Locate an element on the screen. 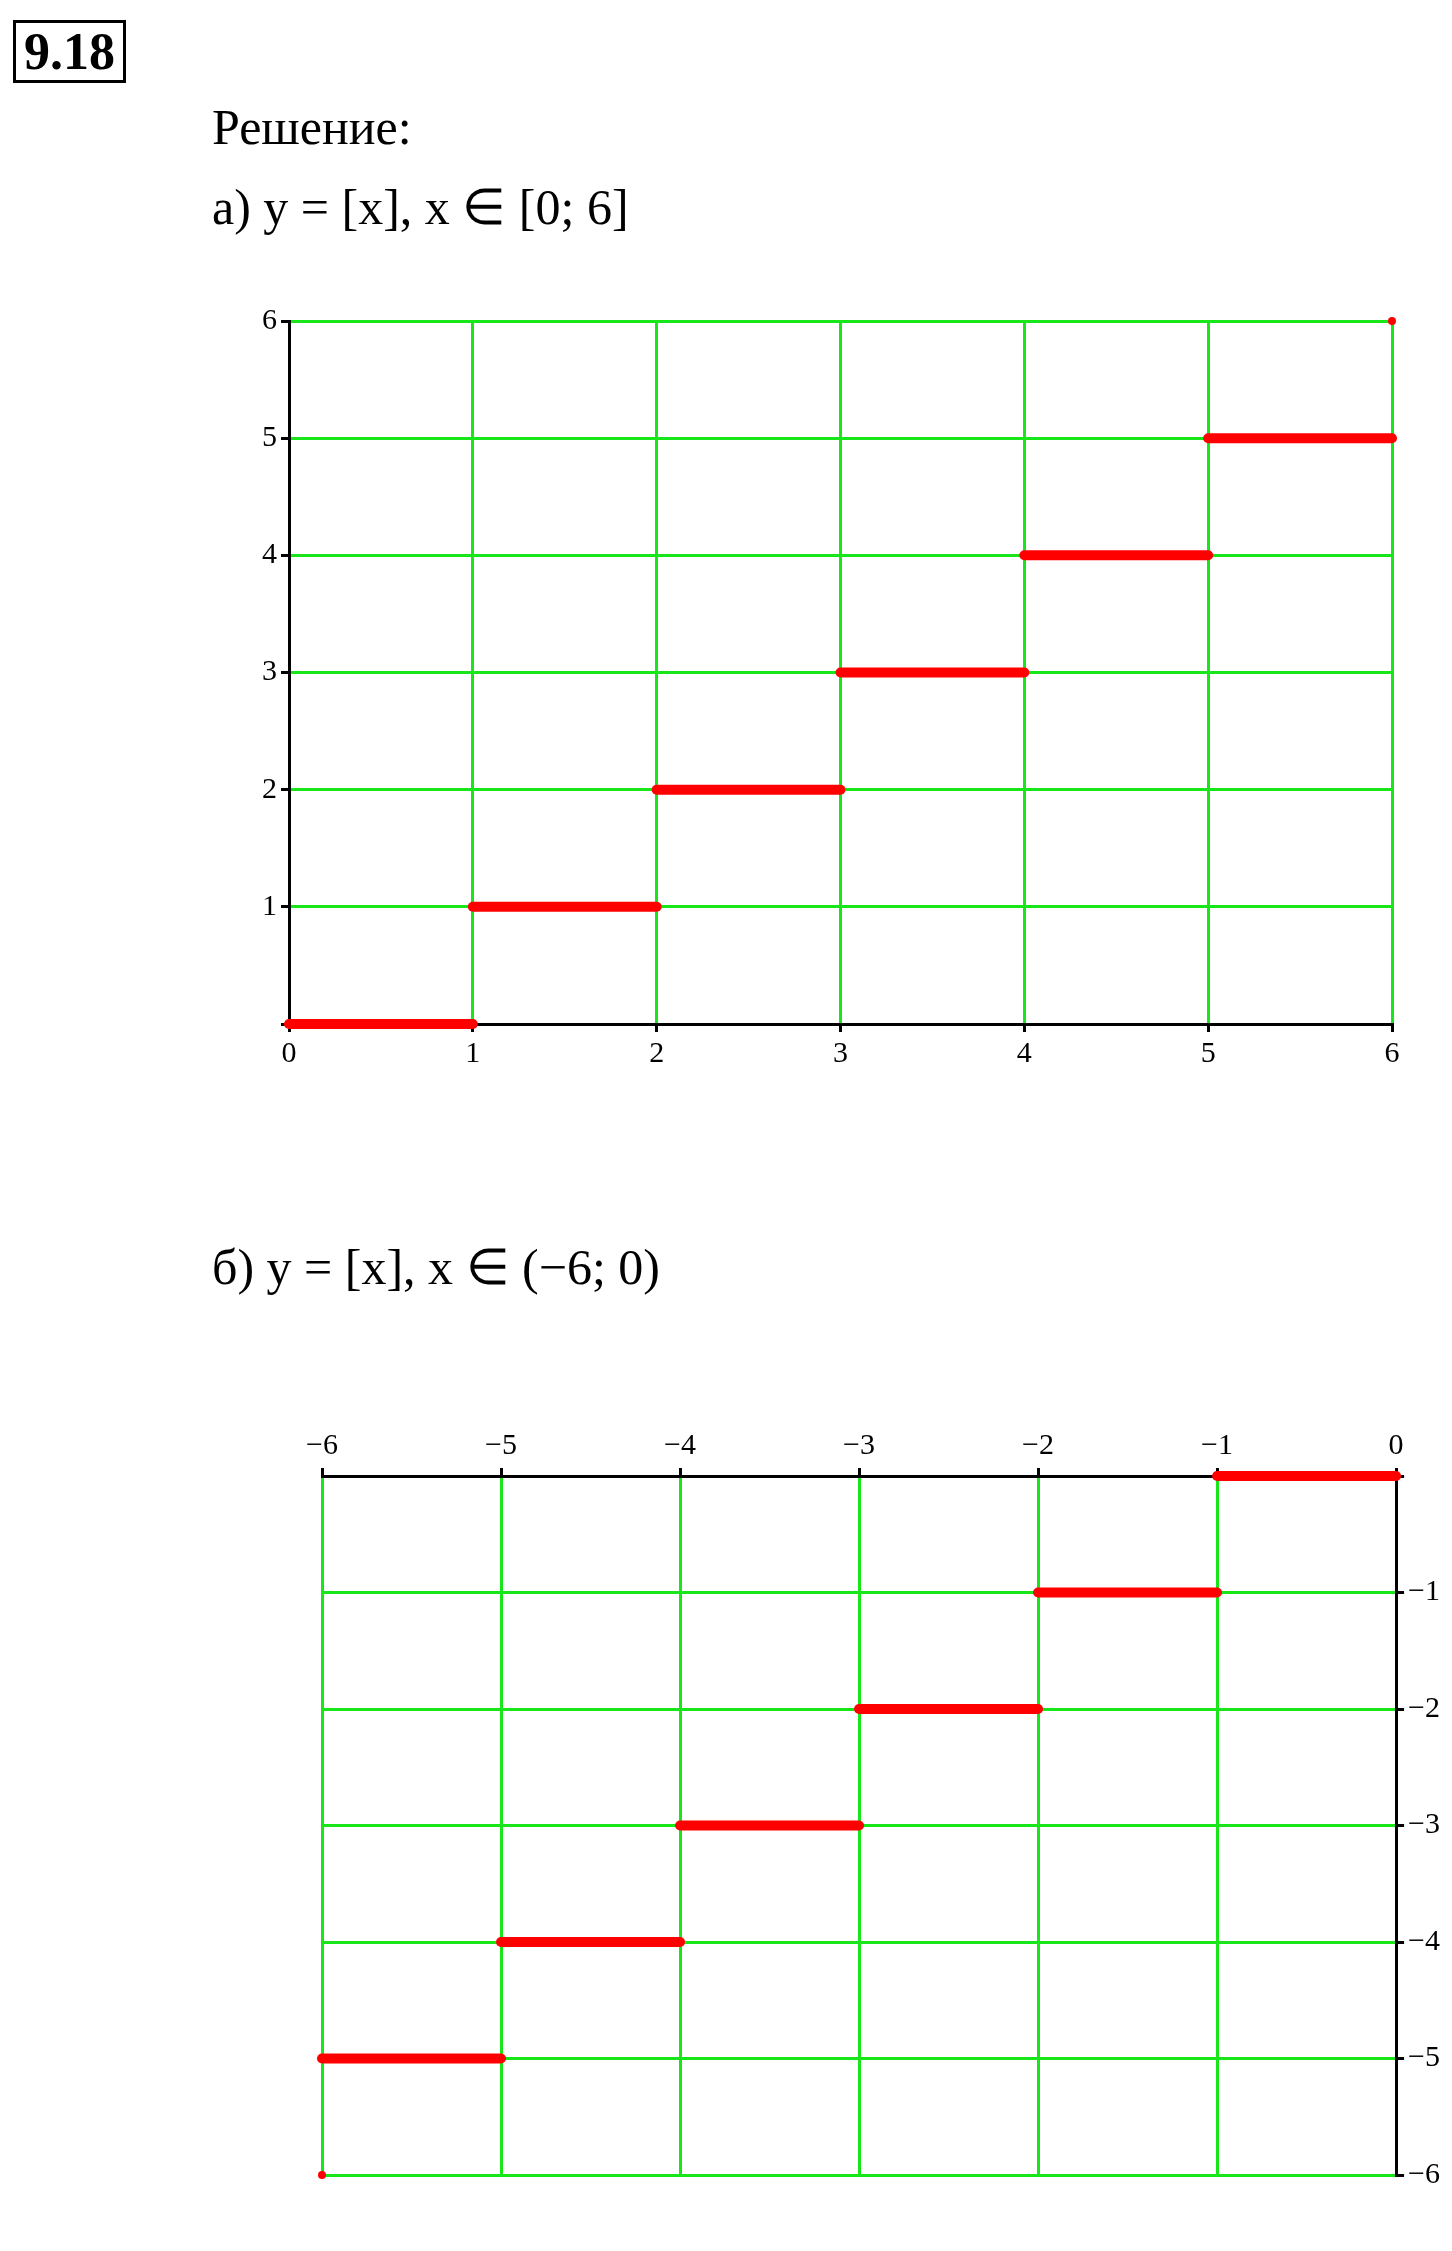 This screenshot has width=1452, height=2251. x-tick-label: 3 is located at coordinates (840, 1051).